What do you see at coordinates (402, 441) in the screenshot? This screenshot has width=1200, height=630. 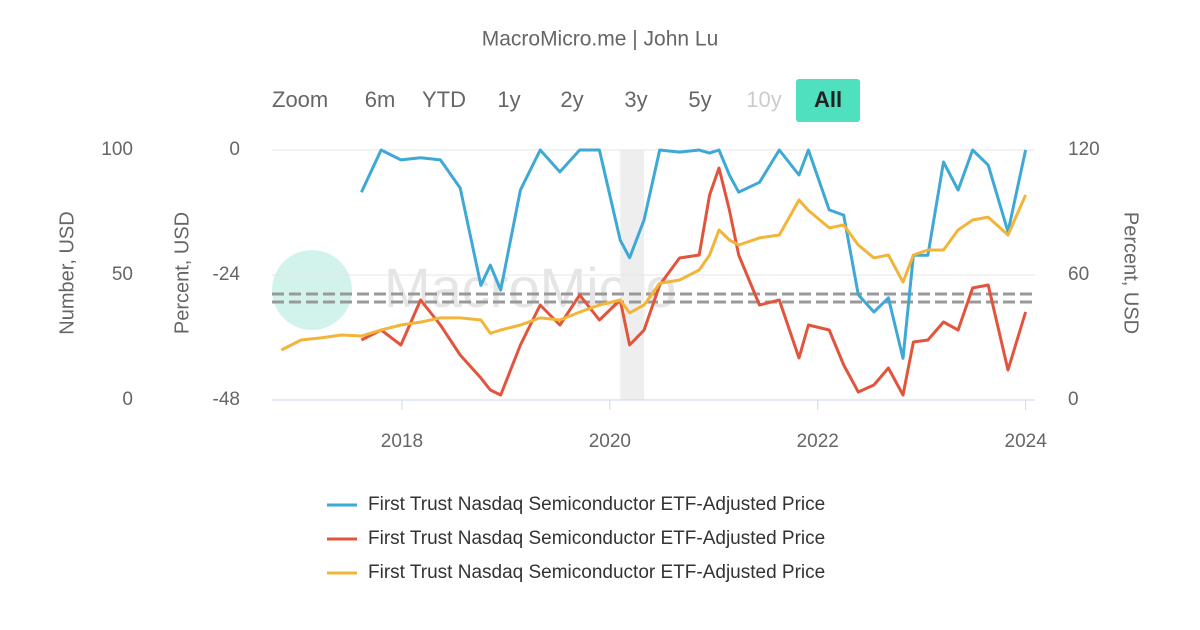 I see `x-tick-label: 2018` at bounding box center [402, 441].